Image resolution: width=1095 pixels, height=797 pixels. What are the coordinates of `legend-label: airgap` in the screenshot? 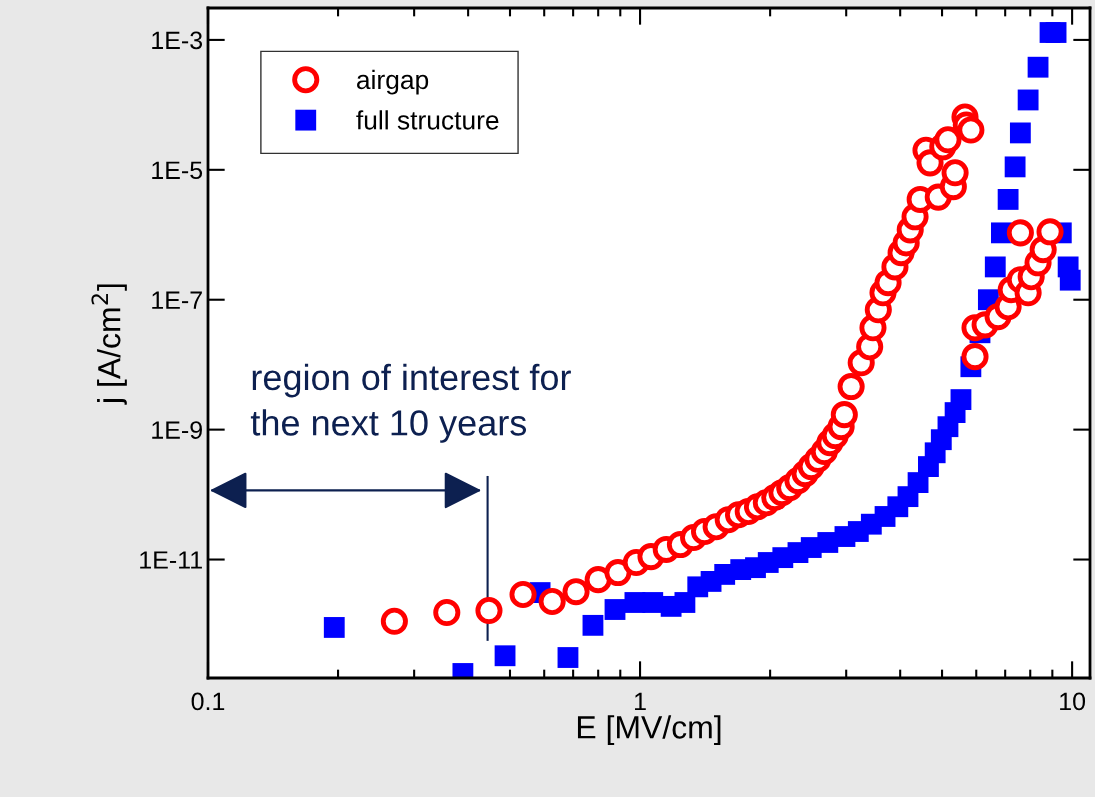 It's located at (393, 82).